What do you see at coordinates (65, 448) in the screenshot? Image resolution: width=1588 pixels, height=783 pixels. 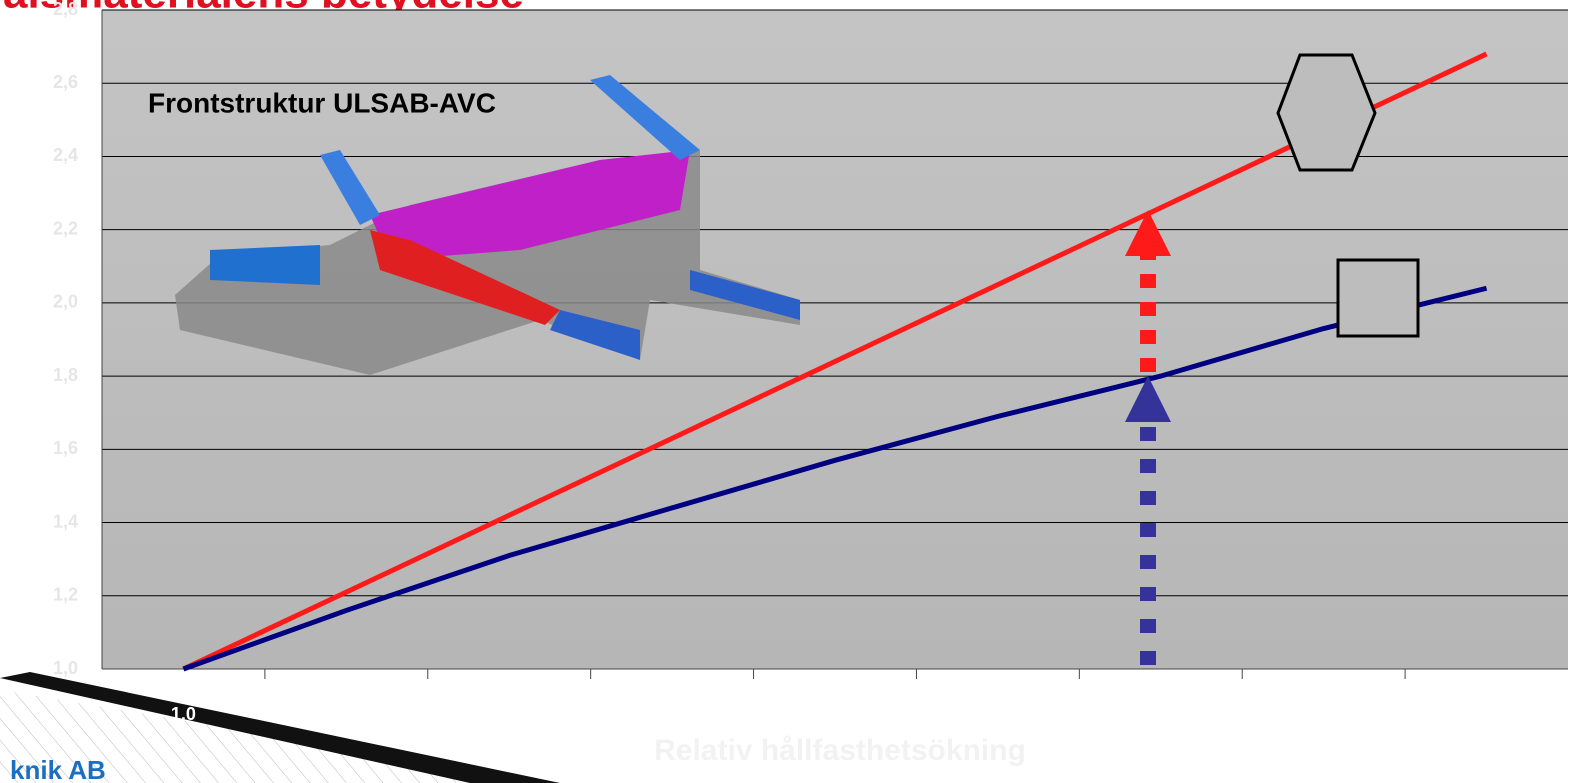 I see `y-tick-label: 1,6` at bounding box center [65, 448].